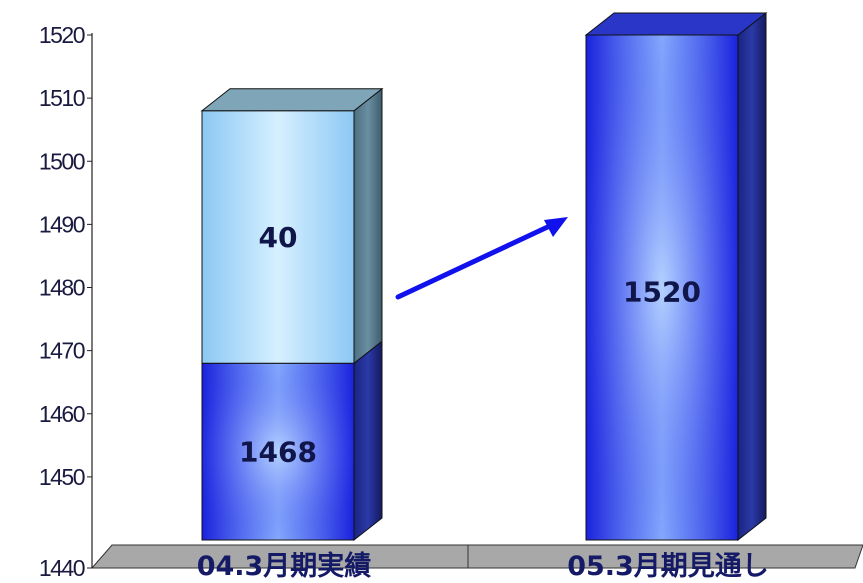 Image resolution: width=863 pixels, height=583 pixels. I want to click on chart-floor, so click(476, 556).